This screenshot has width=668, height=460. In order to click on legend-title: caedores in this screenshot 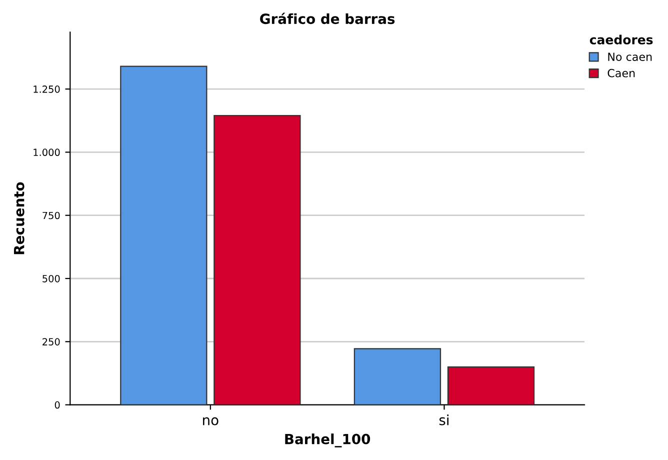, I will do `click(621, 39)`.